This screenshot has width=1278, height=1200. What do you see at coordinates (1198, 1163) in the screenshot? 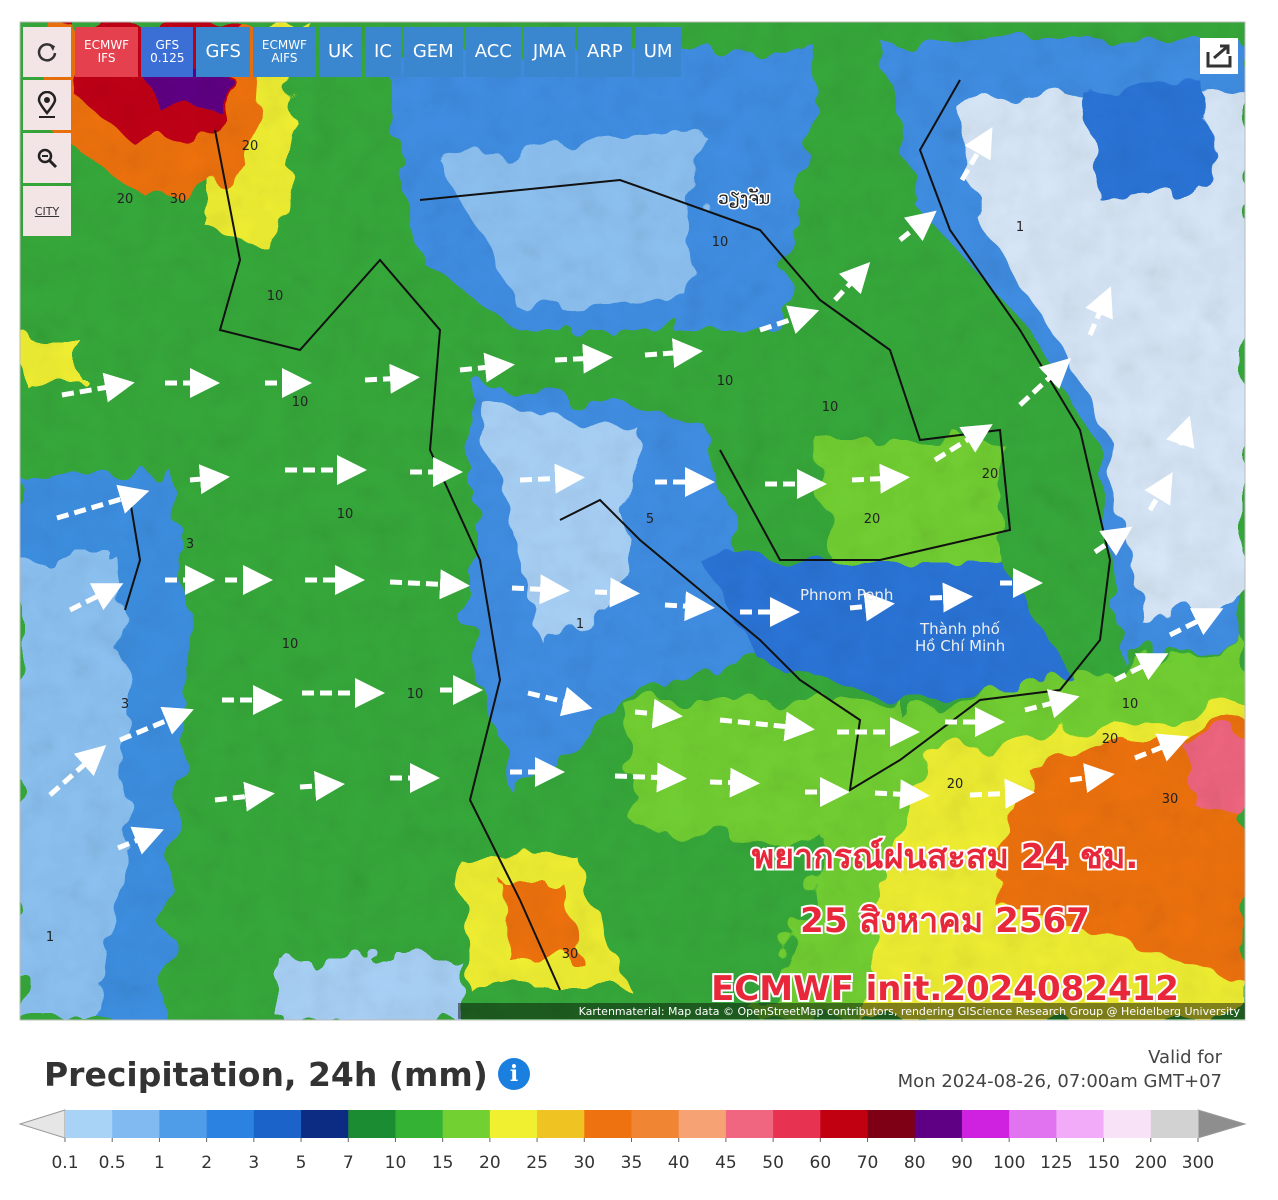
I see `colorbar-tick-label: 300` at bounding box center [1198, 1163].